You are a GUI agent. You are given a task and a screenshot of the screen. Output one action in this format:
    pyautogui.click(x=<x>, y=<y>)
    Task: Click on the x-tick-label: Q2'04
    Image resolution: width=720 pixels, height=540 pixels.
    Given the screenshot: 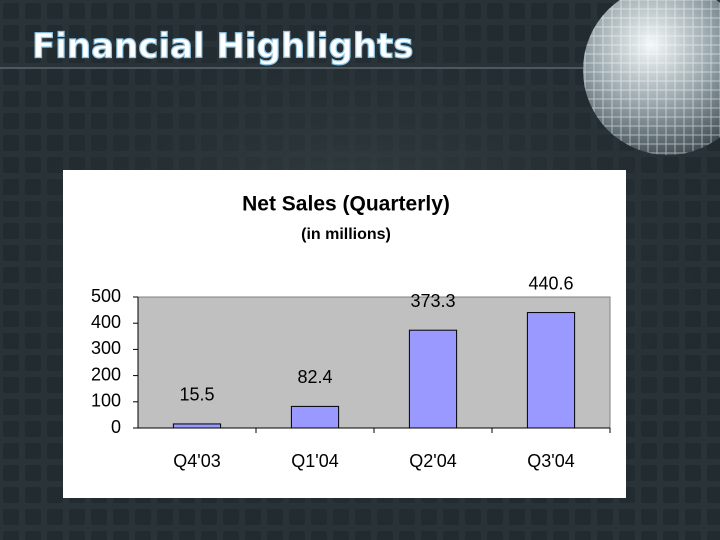 What is the action you would take?
    pyautogui.click(x=432, y=461)
    